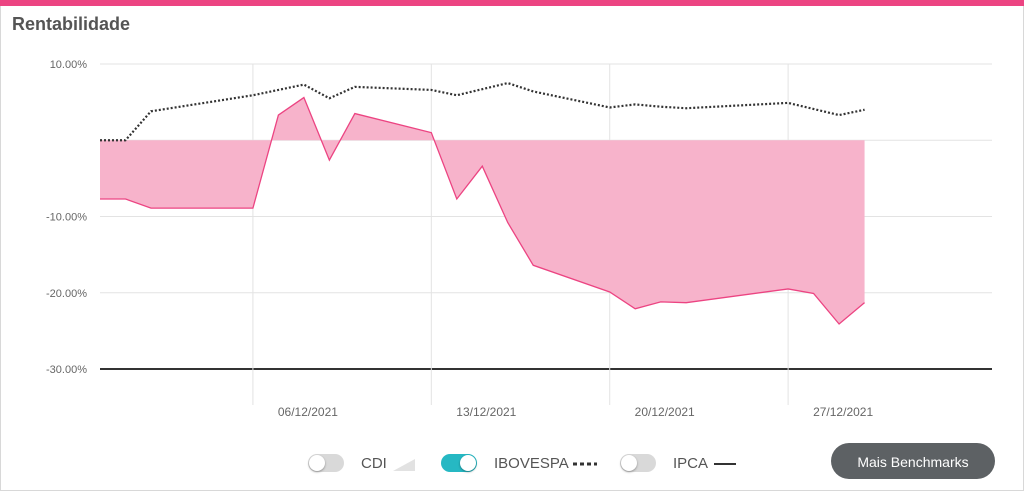 The width and height of the screenshot is (1024, 492). What do you see at coordinates (638, 463) in the screenshot?
I see `ipca-toggle` at bounding box center [638, 463].